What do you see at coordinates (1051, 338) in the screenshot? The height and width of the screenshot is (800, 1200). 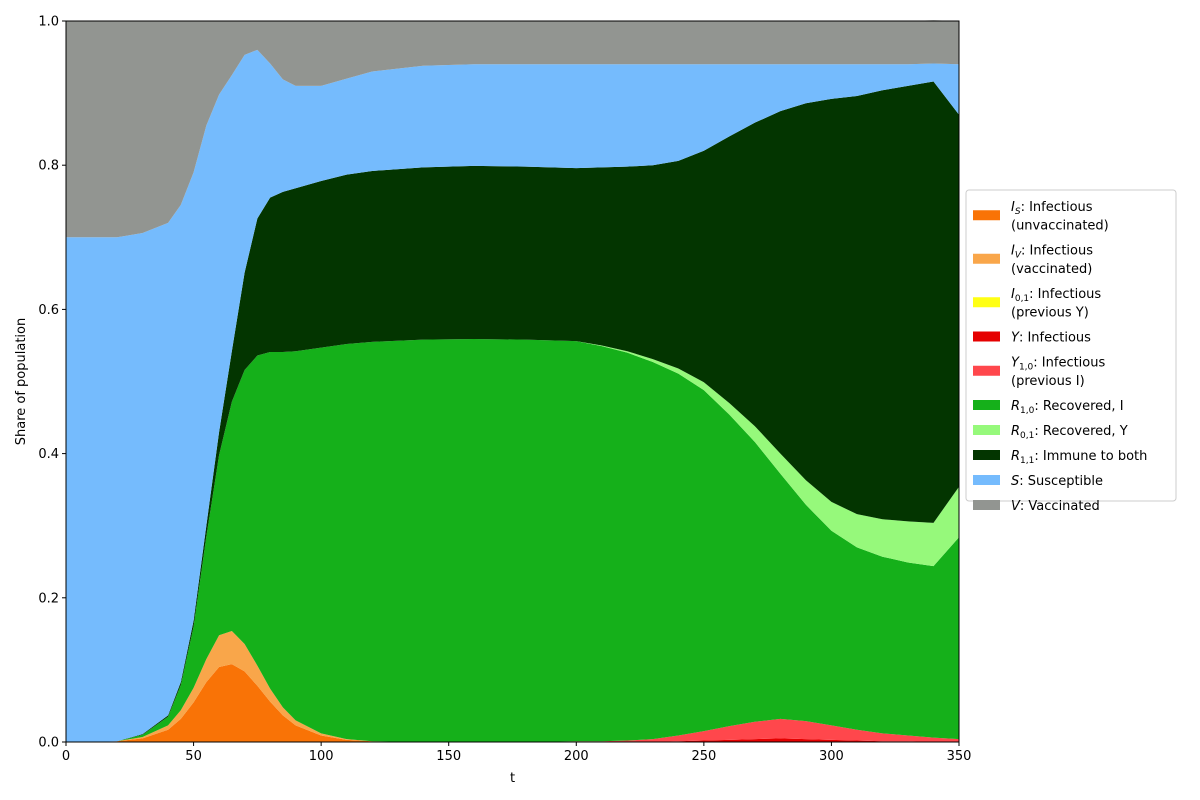 I see `legend-label-Y: Y: Infectious` at bounding box center [1051, 338].